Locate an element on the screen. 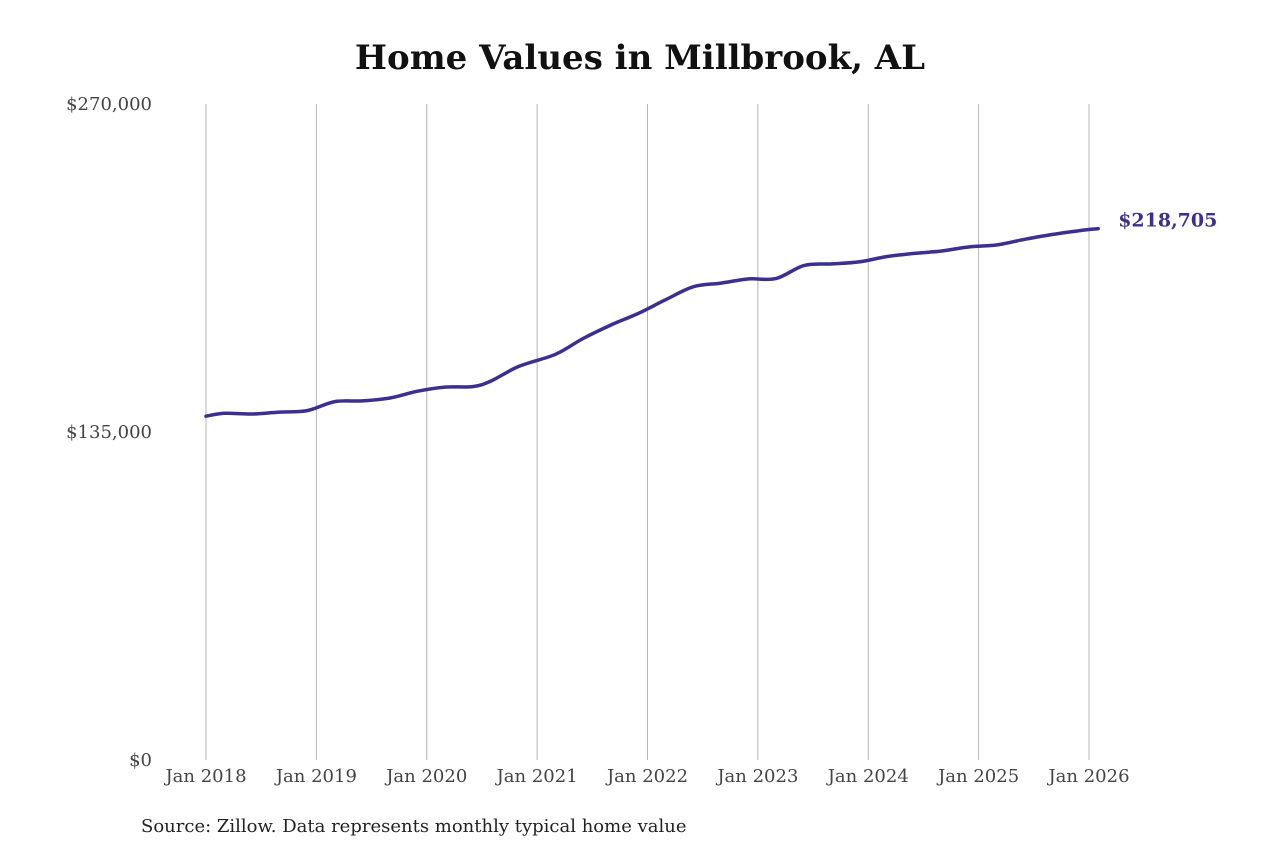  x-tick-label: Jan 2020 is located at coordinates (425, 776).